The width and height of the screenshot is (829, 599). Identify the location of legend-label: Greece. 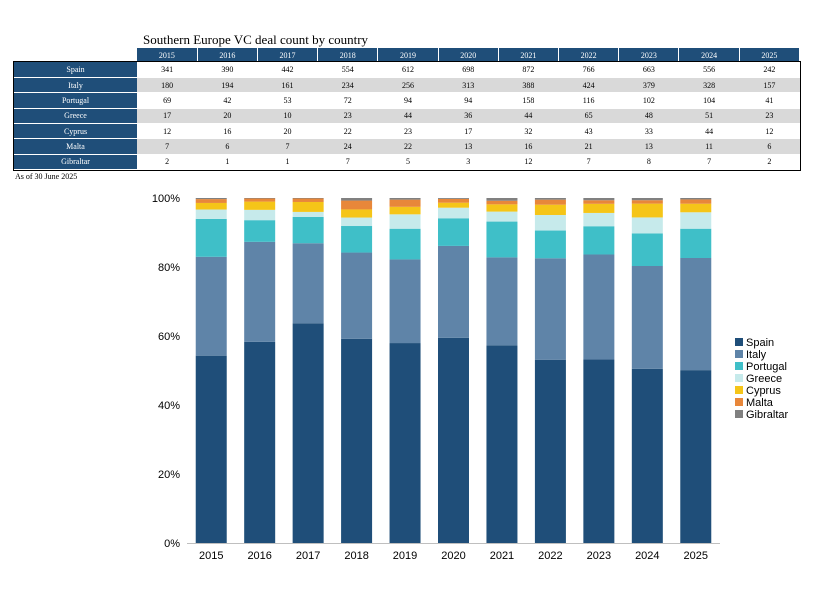
(764, 379).